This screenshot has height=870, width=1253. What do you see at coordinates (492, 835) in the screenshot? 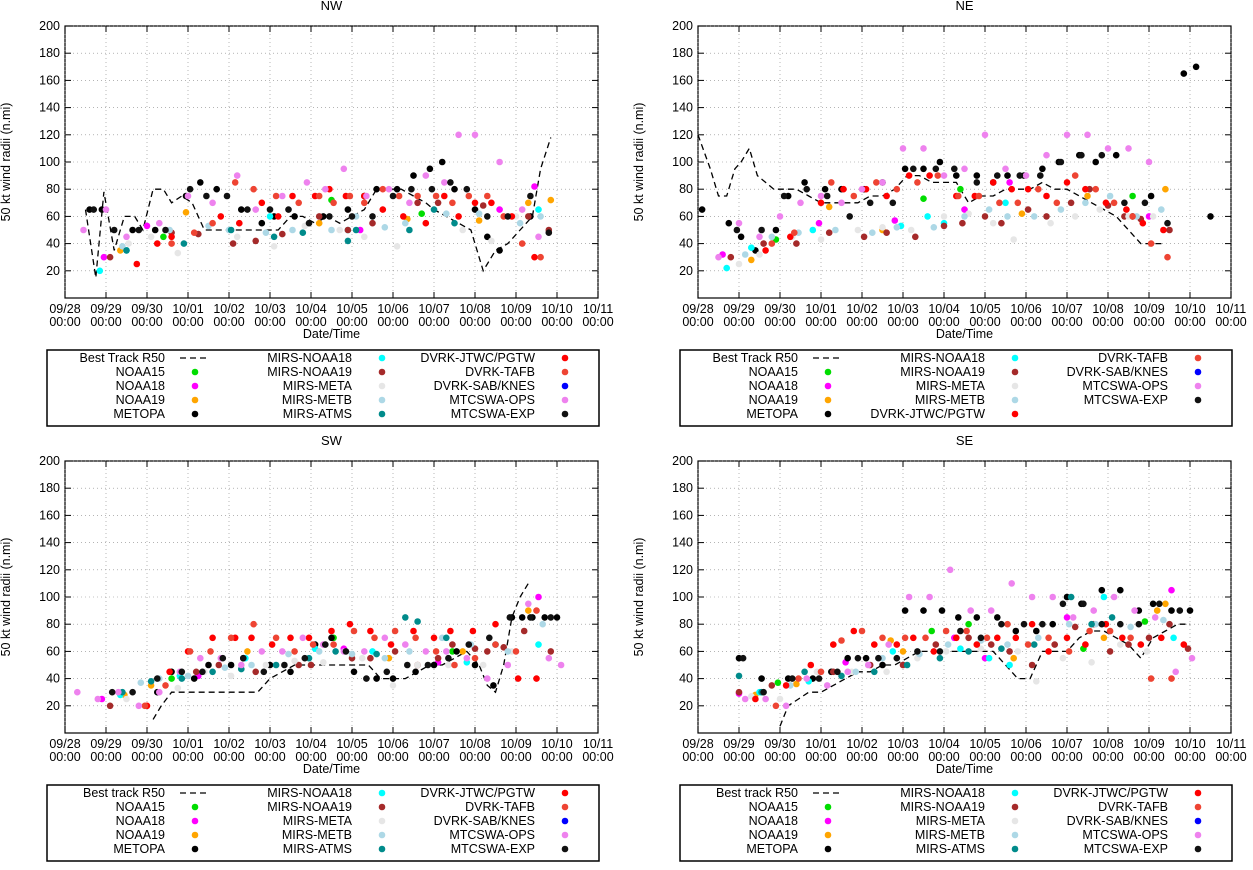
I see `legend-label: MTCSWA-OPS` at bounding box center [492, 835].